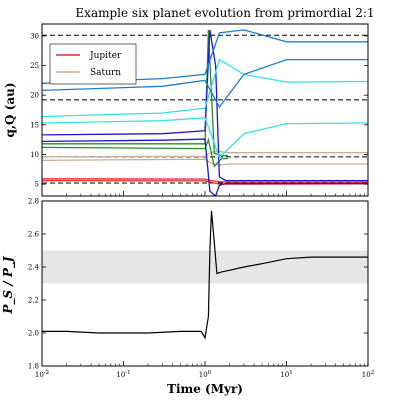  I want to click on x-axis-label: Time (Myr), so click(205, 389).